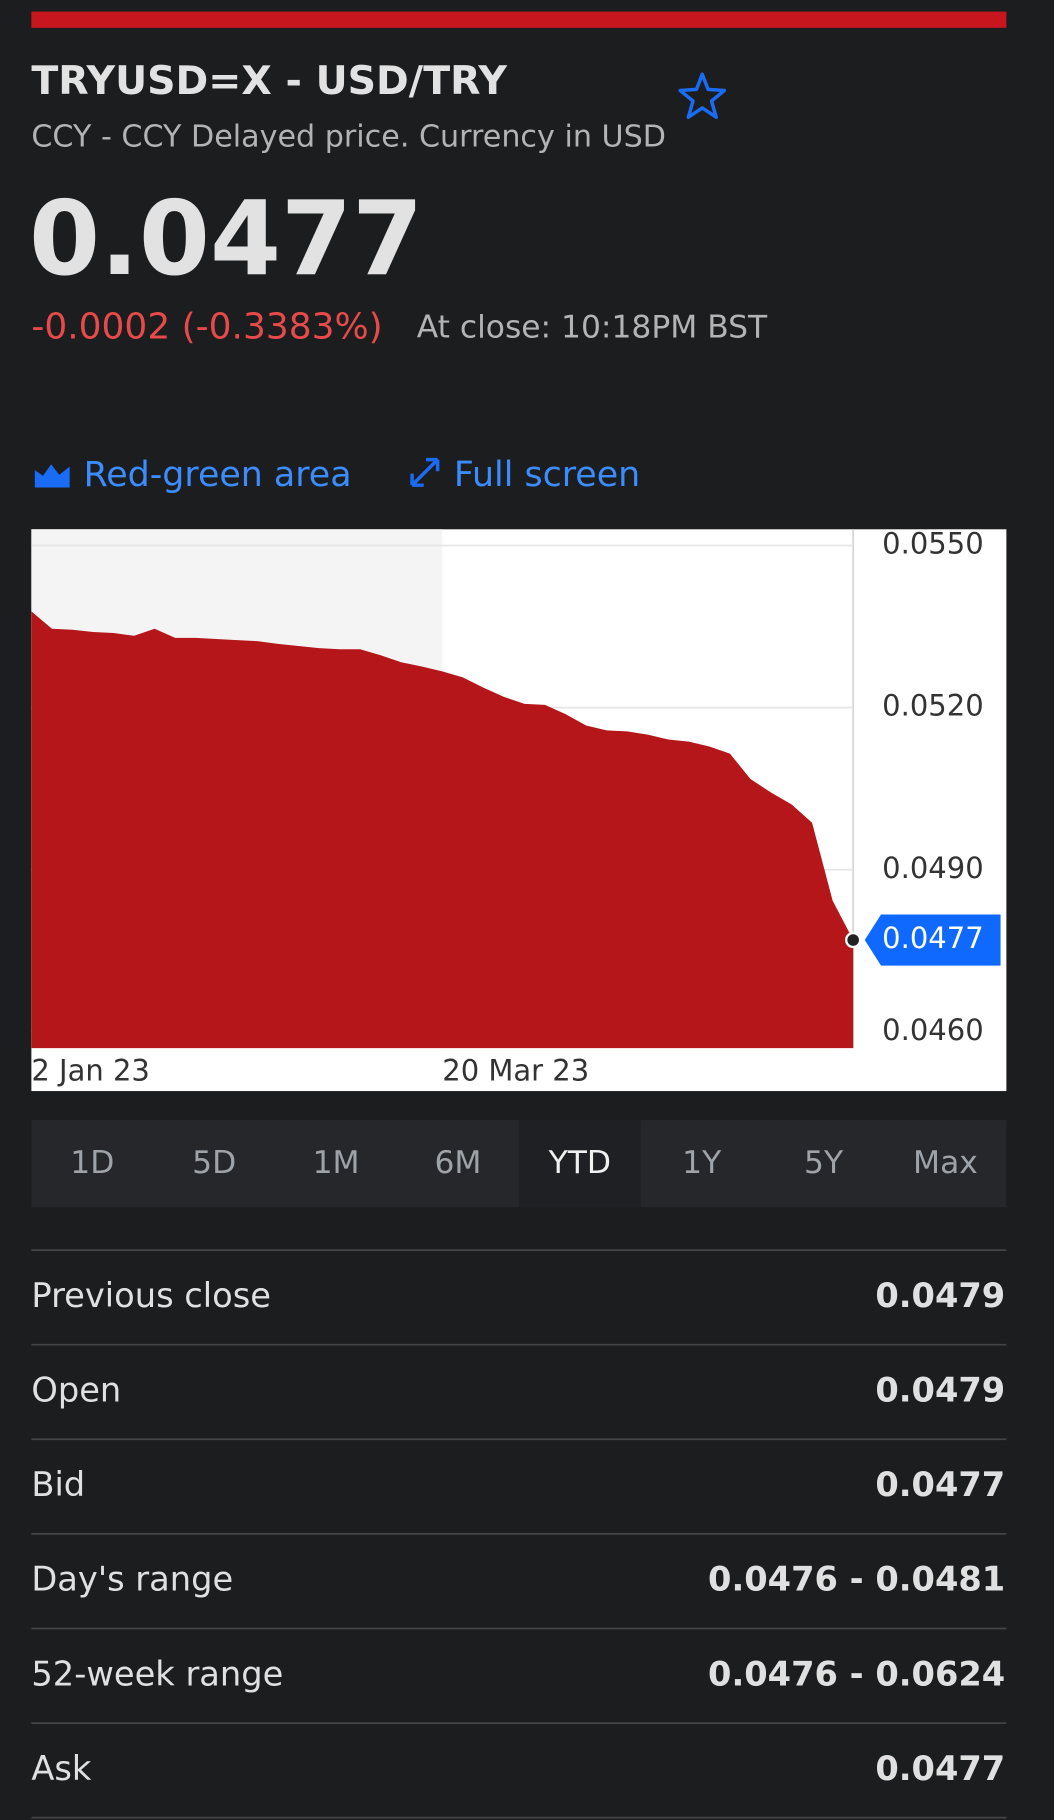 This screenshot has width=1054, height=1820. What do you see at coordinates (61, 1768) in the screenshot?
I see `stat-label: Ask` at bounding box center [61, 1768].